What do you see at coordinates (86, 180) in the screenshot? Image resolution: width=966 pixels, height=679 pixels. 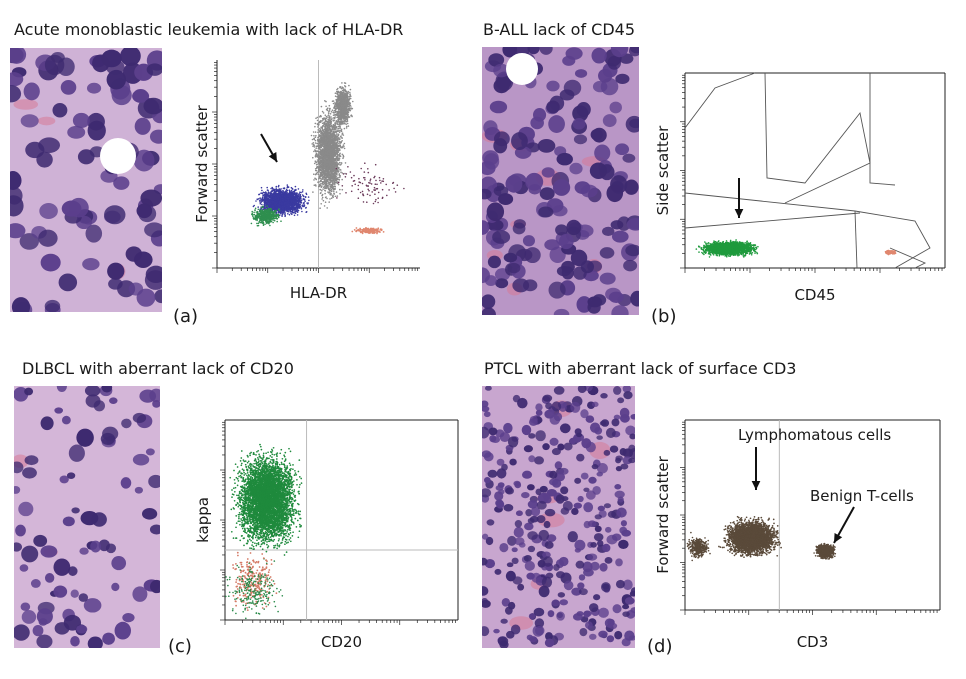 I see `histology-image-a` at bounding box center [86, 180].